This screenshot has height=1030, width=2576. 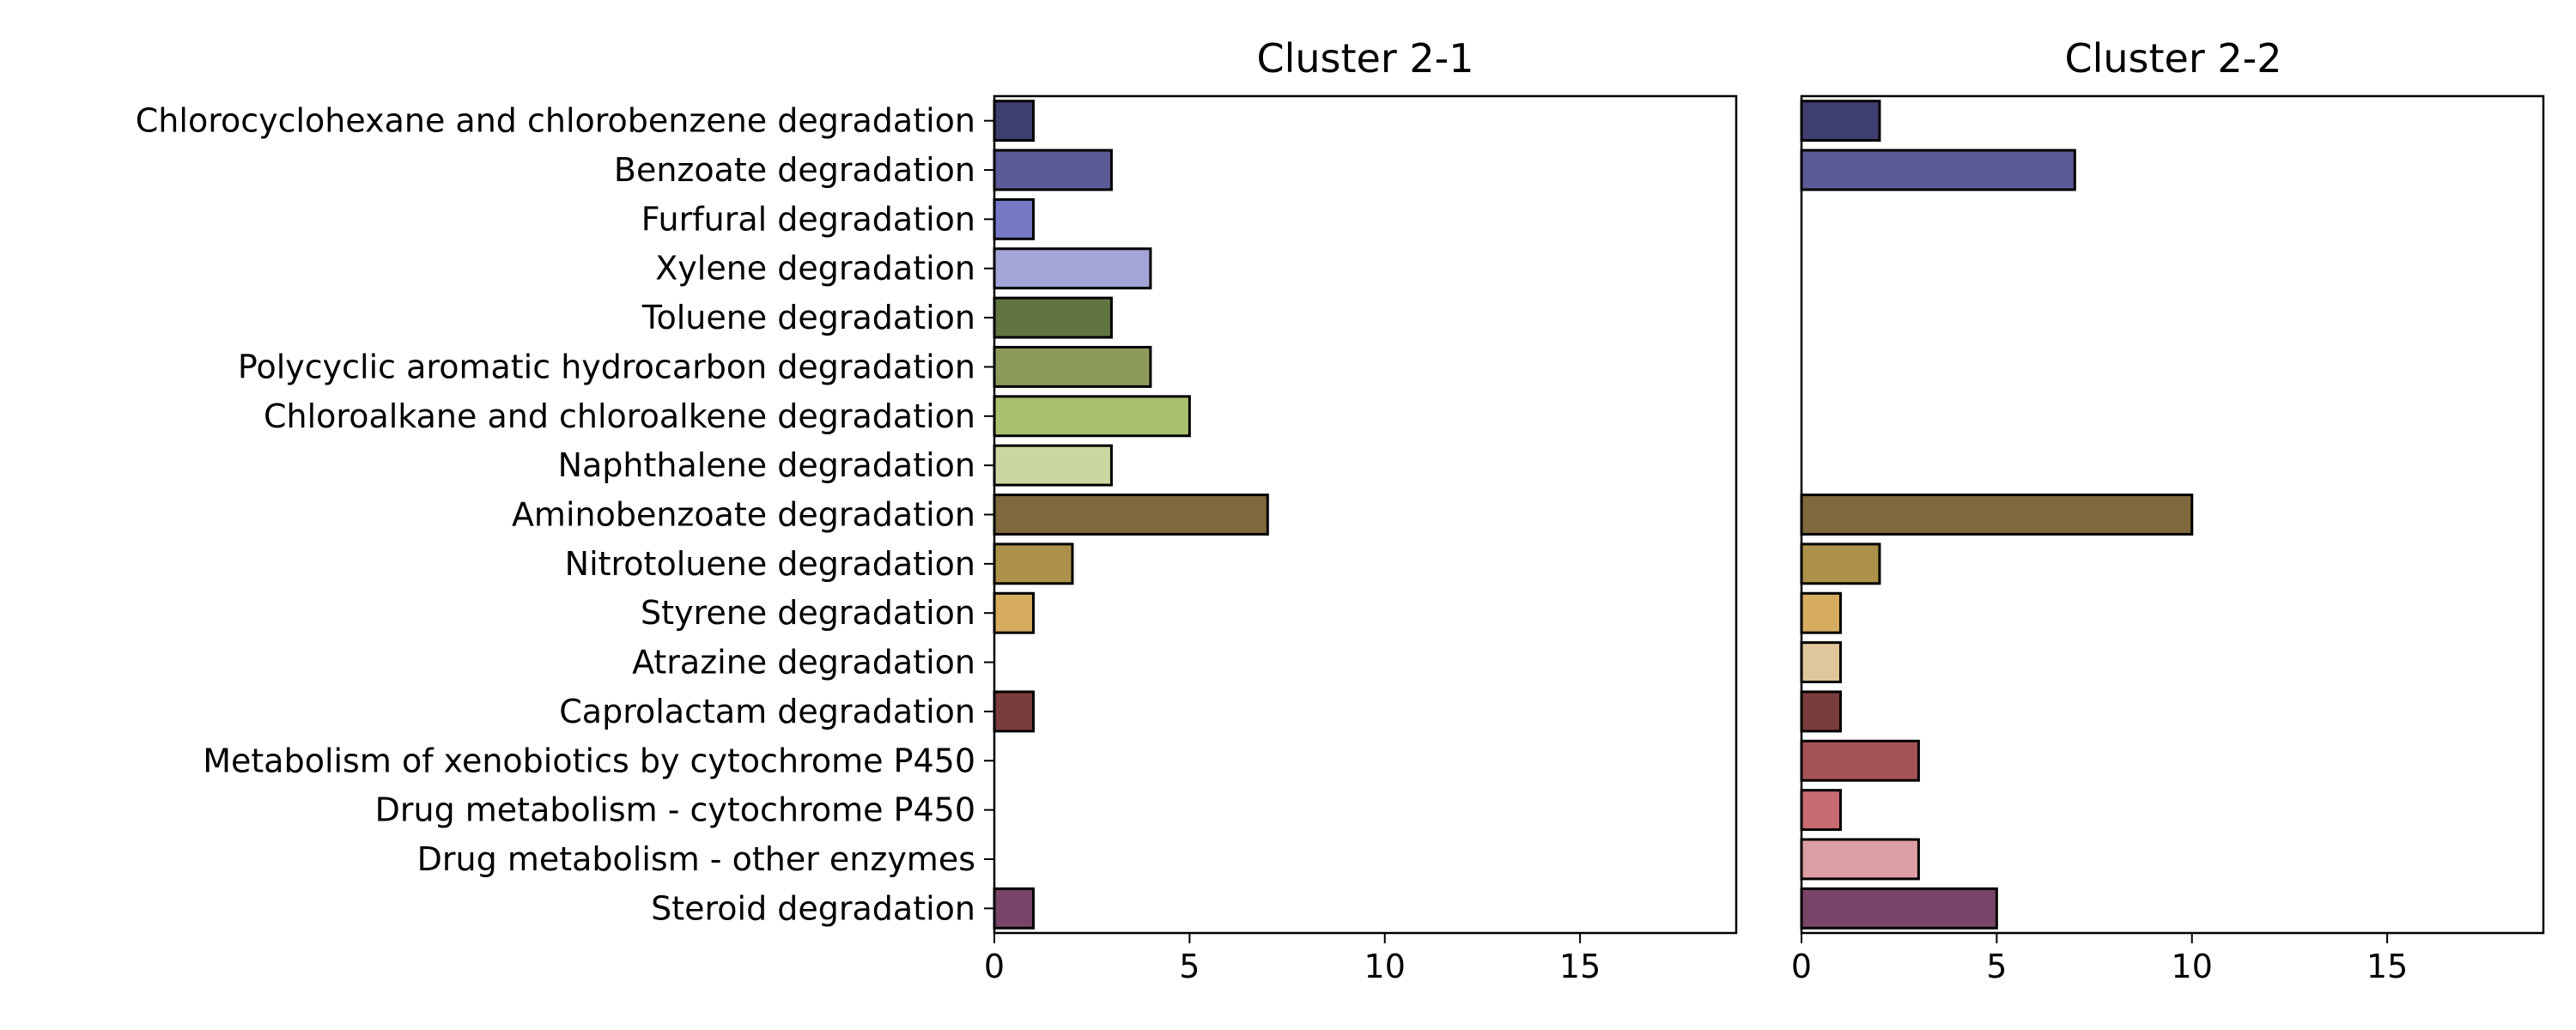 I want to click on category-label: Caprolactam degradation, so click(x=767, y=711).